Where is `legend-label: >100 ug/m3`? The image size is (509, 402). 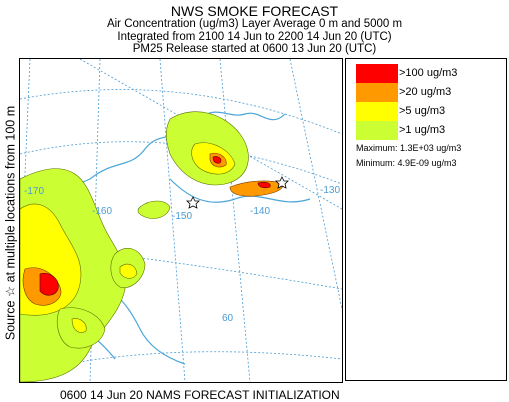
legend-label: >100 ug/m3 is located at coordinates (428, 73).